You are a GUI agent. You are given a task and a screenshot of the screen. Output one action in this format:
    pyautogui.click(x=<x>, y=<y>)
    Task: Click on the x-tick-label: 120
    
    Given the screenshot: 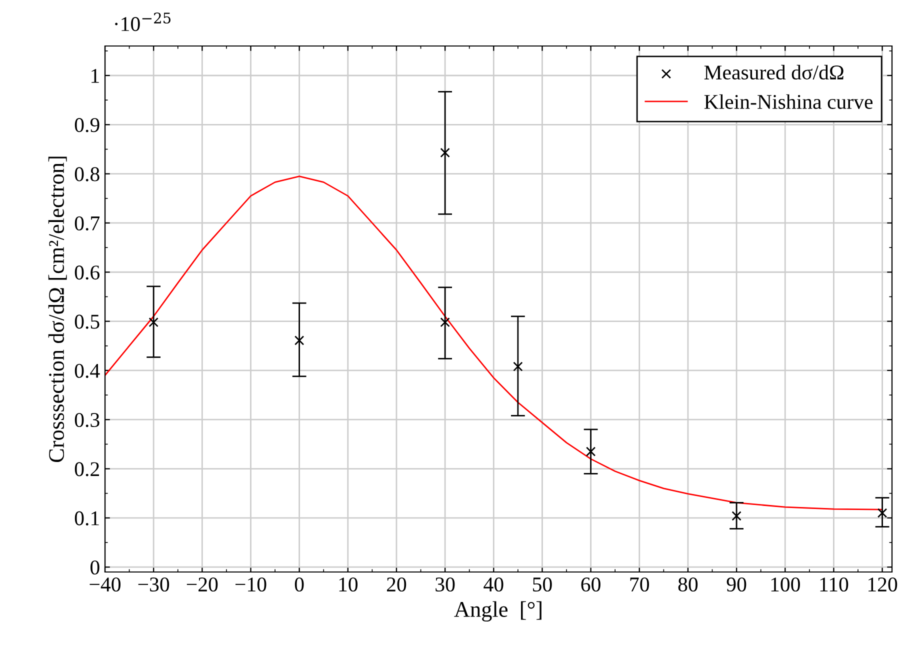 What is the action you would take?
    pyautogui.click(x=883, y=584)
    